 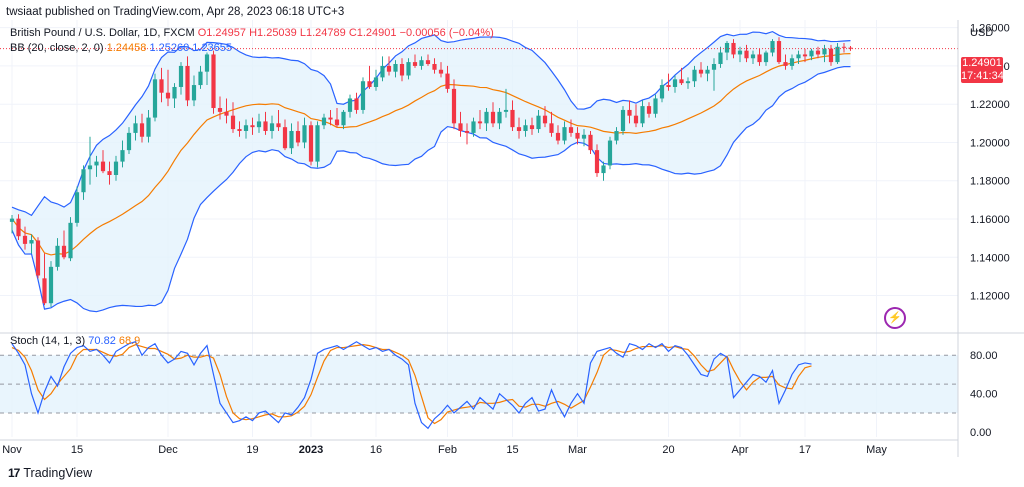 What do you see at coordinates (50, 473) in the screenshot?
I see `tradingview-brand: 17 TradingView` at bounding box center [50, 473].